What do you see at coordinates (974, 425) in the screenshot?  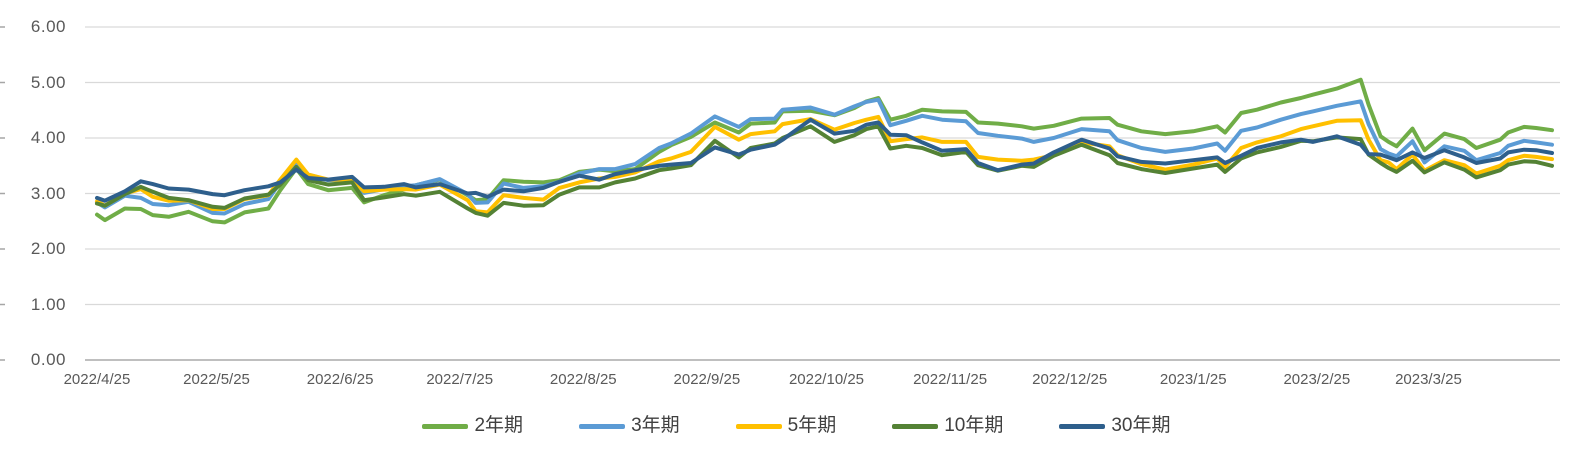 I see `legend-label: 10年期` at bounding box center [974, 425].